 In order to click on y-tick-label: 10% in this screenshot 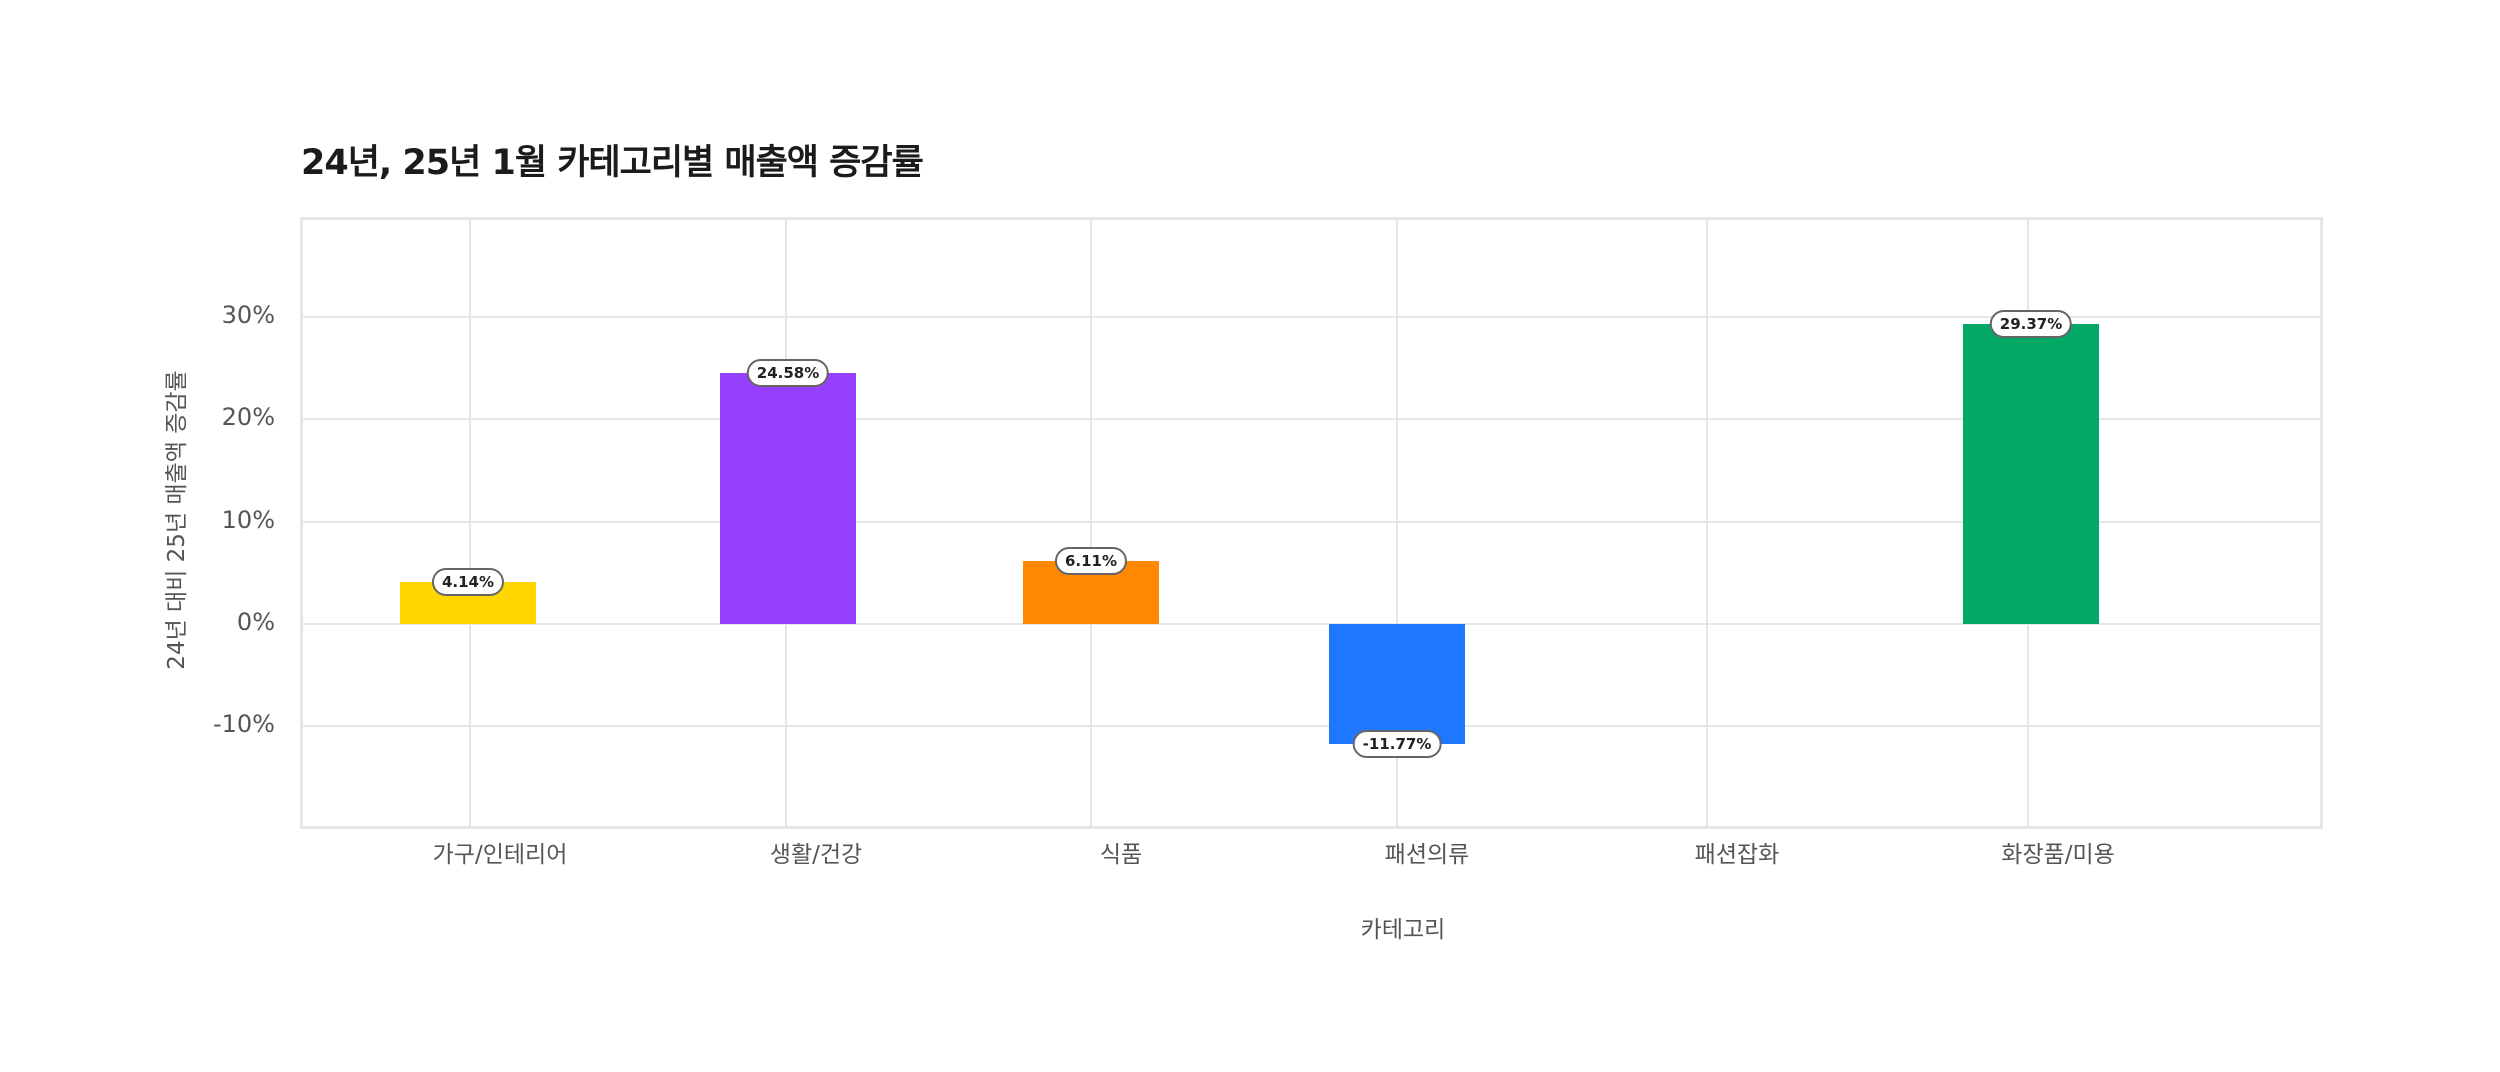, I will do `click(248, 519)`.